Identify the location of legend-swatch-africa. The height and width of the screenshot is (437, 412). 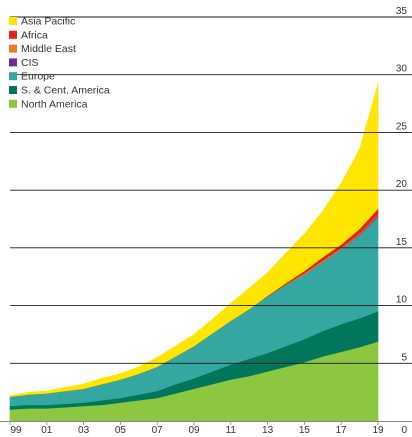
(13, 34).